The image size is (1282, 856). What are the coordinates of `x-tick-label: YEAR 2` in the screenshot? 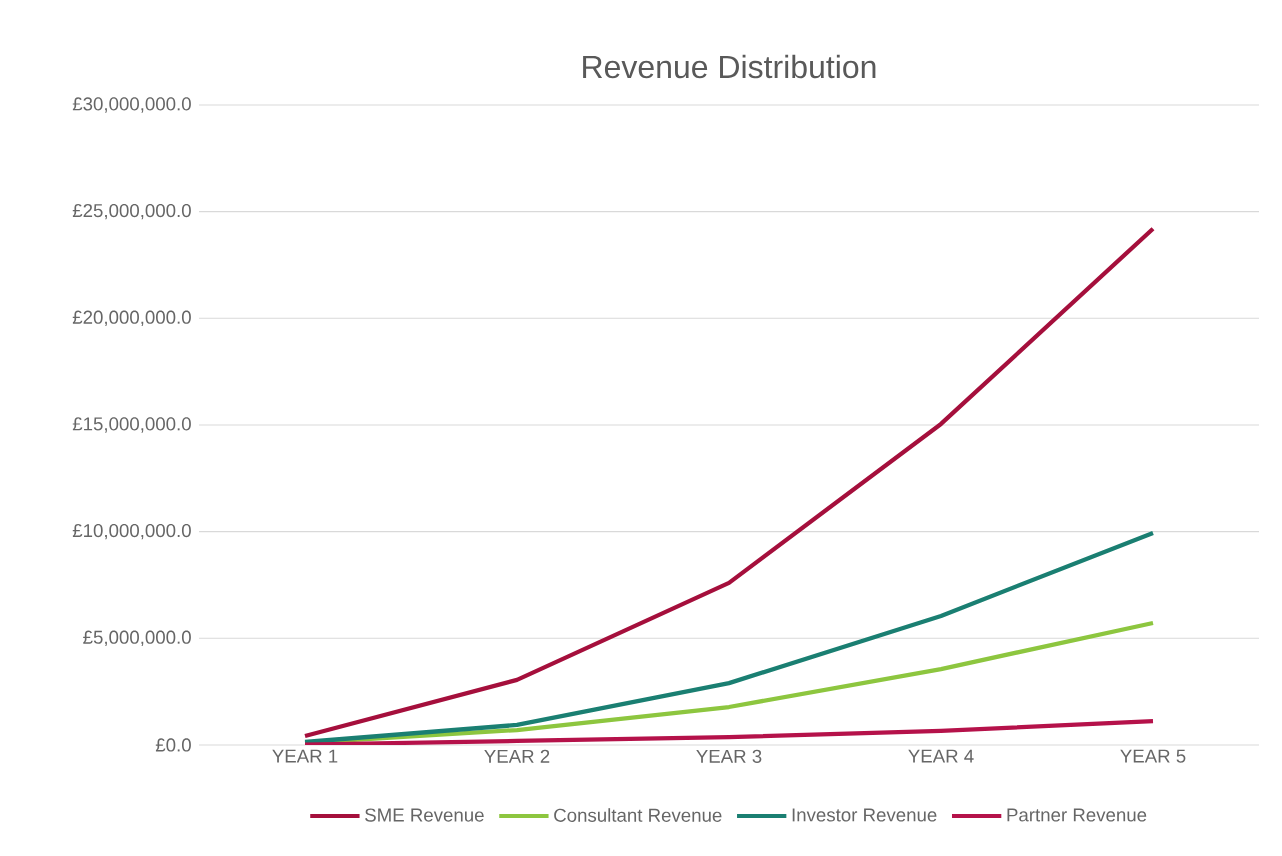 It's located at (517, 756).